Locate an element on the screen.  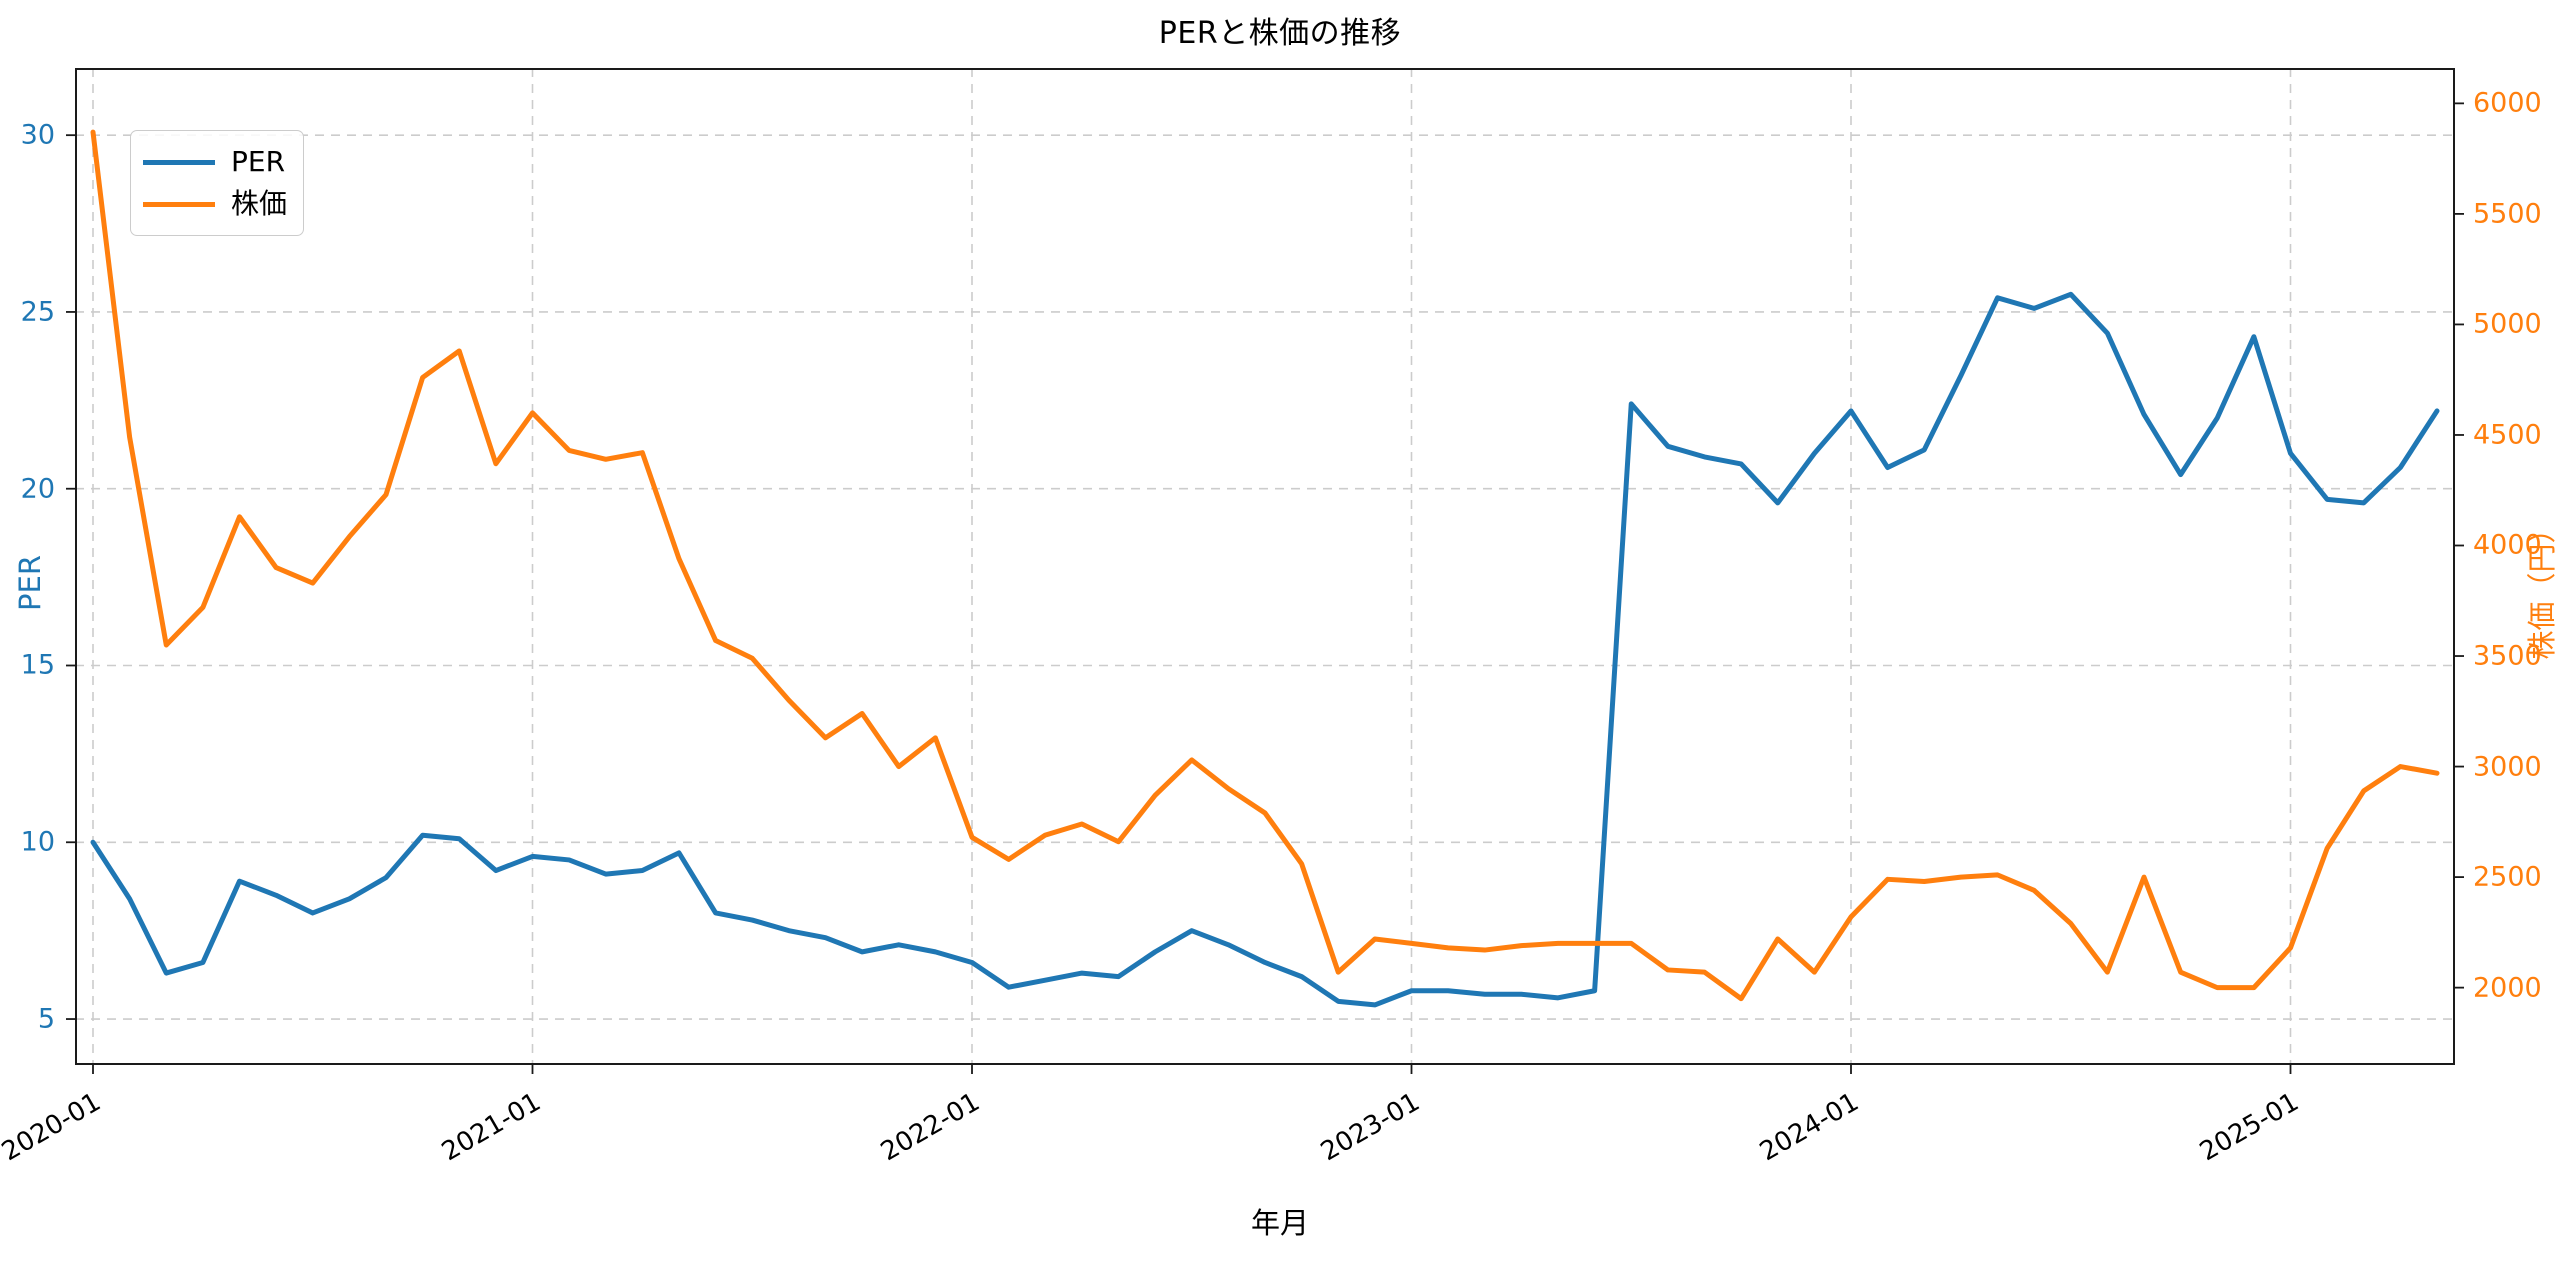
y-axis-right-tick-label: 4500 is located at coordinates (2507, 435).